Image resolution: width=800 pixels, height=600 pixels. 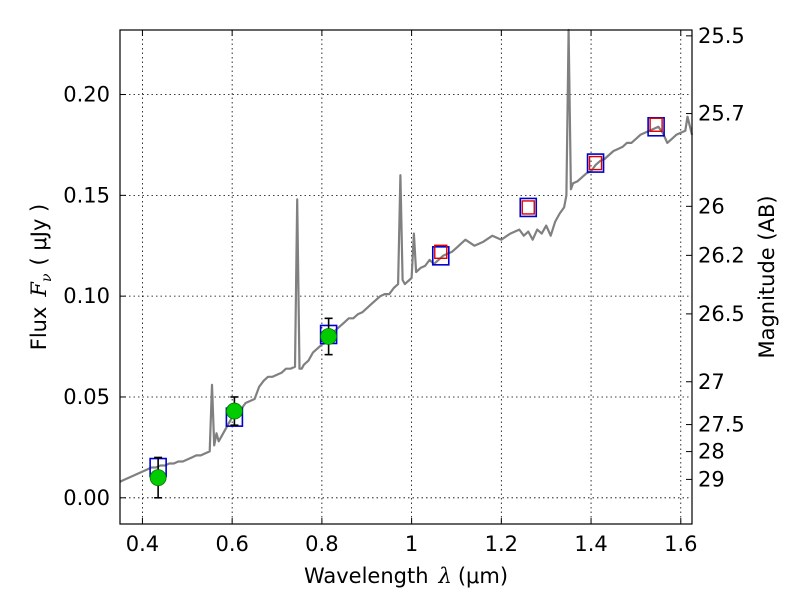 I want to click on x-tick-label: 0.8, so click(x=321, y=544).